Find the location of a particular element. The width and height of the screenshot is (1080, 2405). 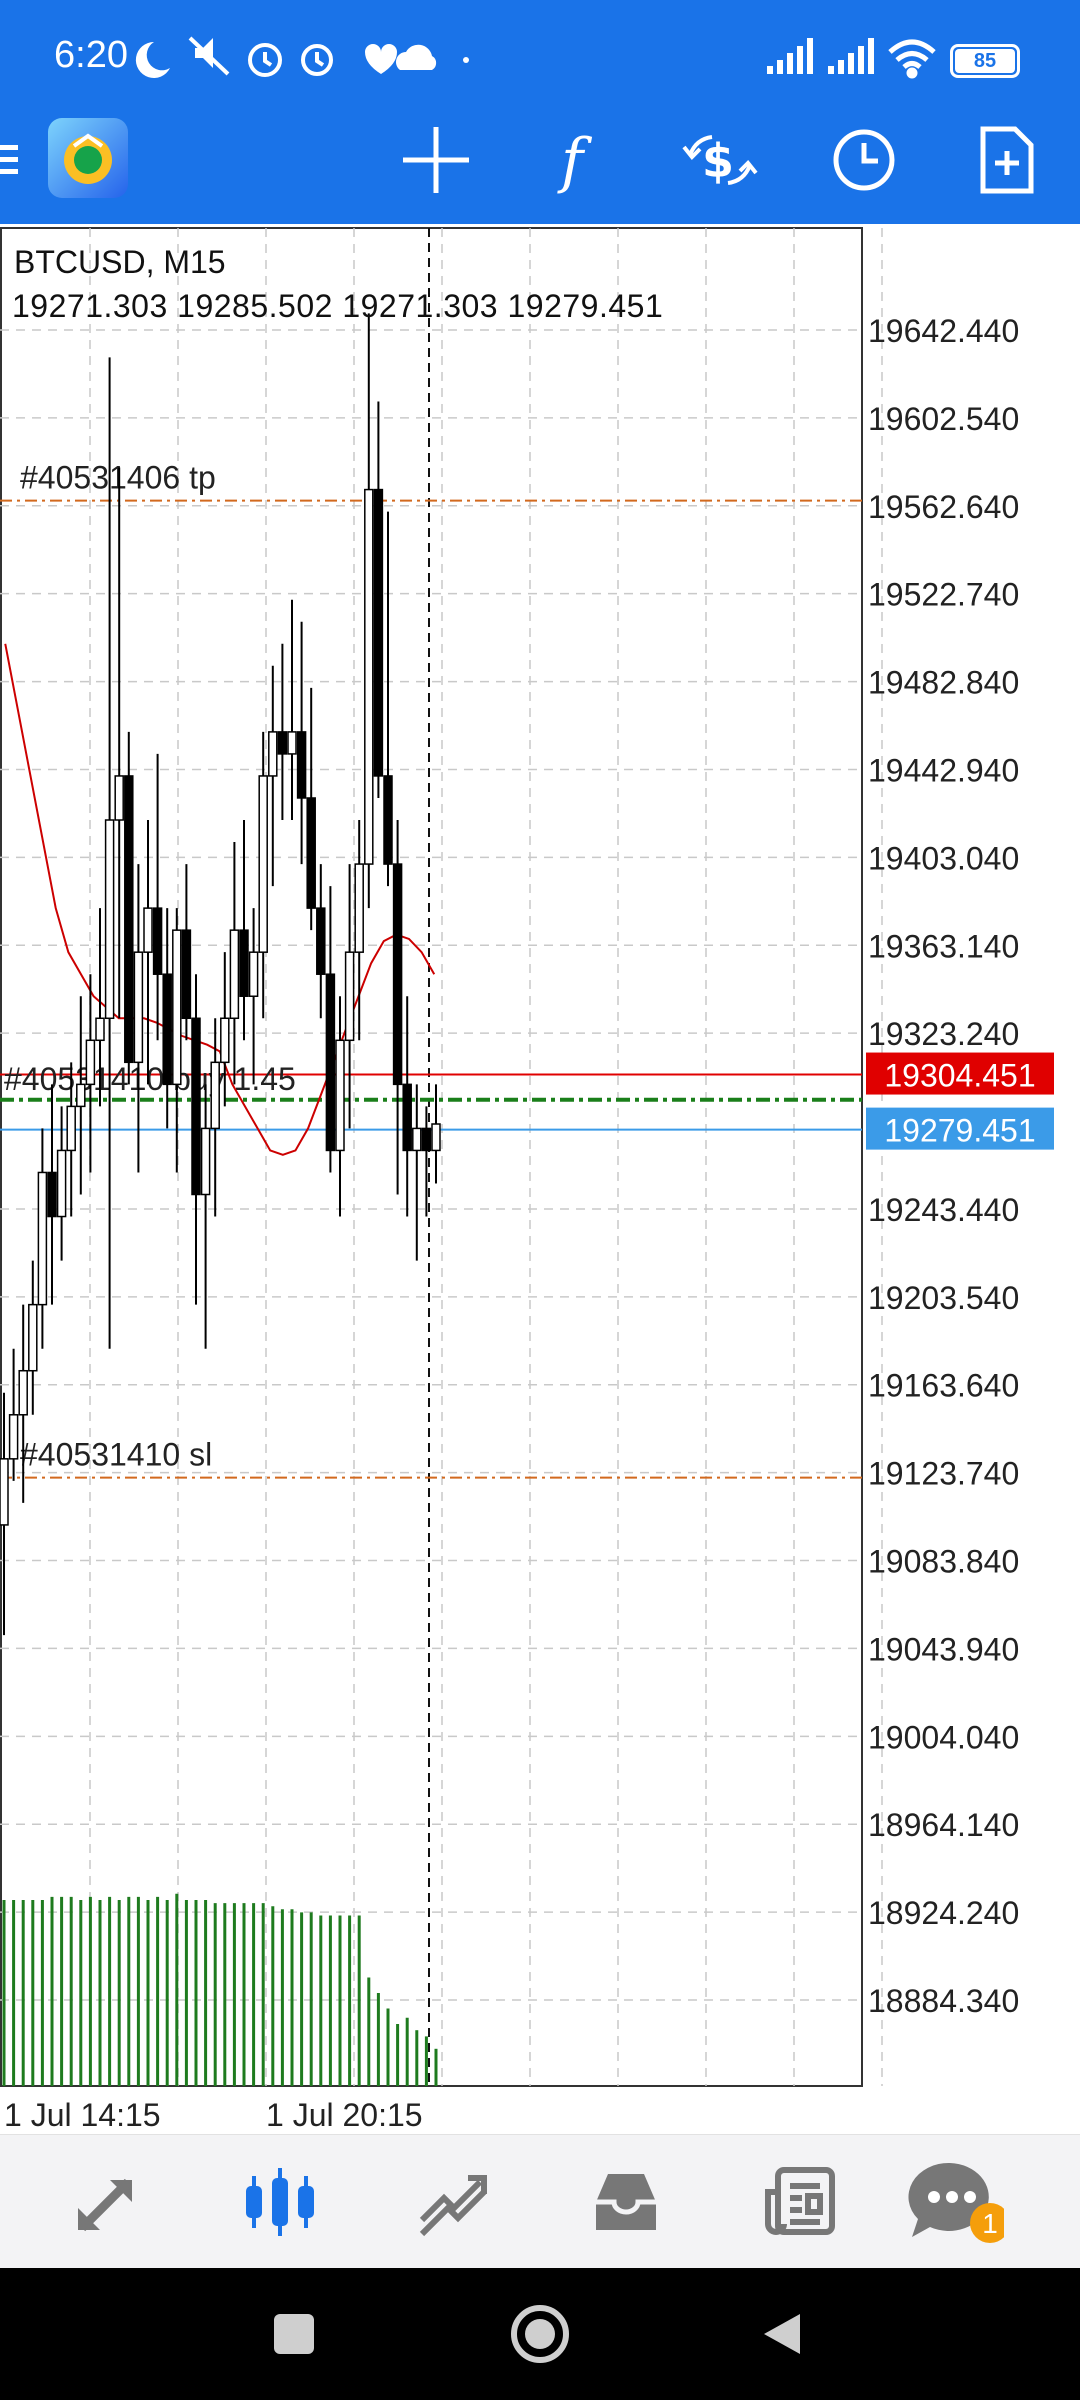

price-tick-label: 18924.240 is located at coordinates (943, 1913).